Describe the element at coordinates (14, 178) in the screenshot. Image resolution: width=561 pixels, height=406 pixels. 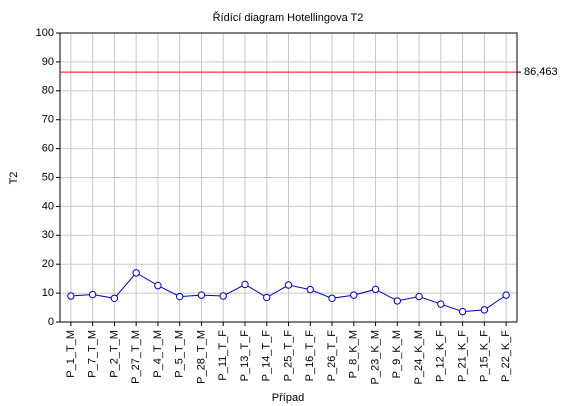
I see `y-axis-label: T2` at that location.